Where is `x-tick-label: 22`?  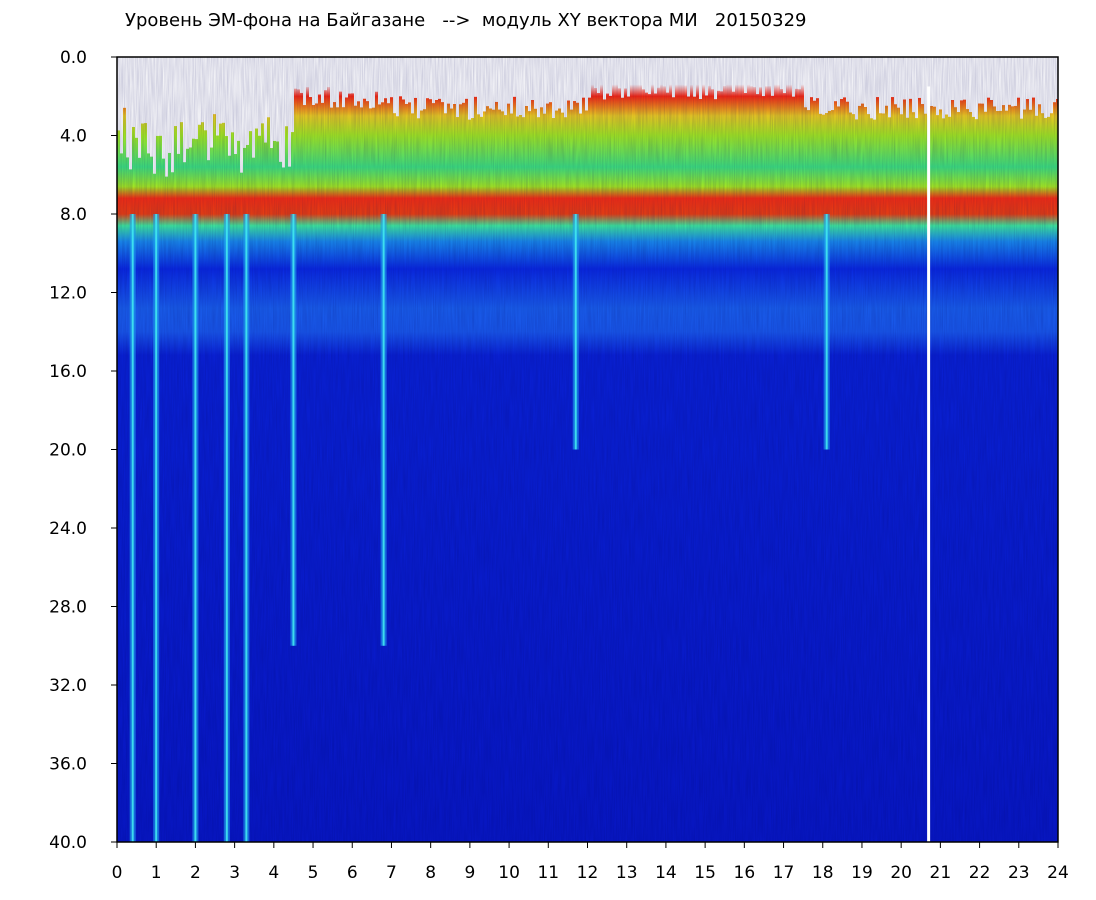 x-tick-label: 22 is located at coordinates (980, 873).